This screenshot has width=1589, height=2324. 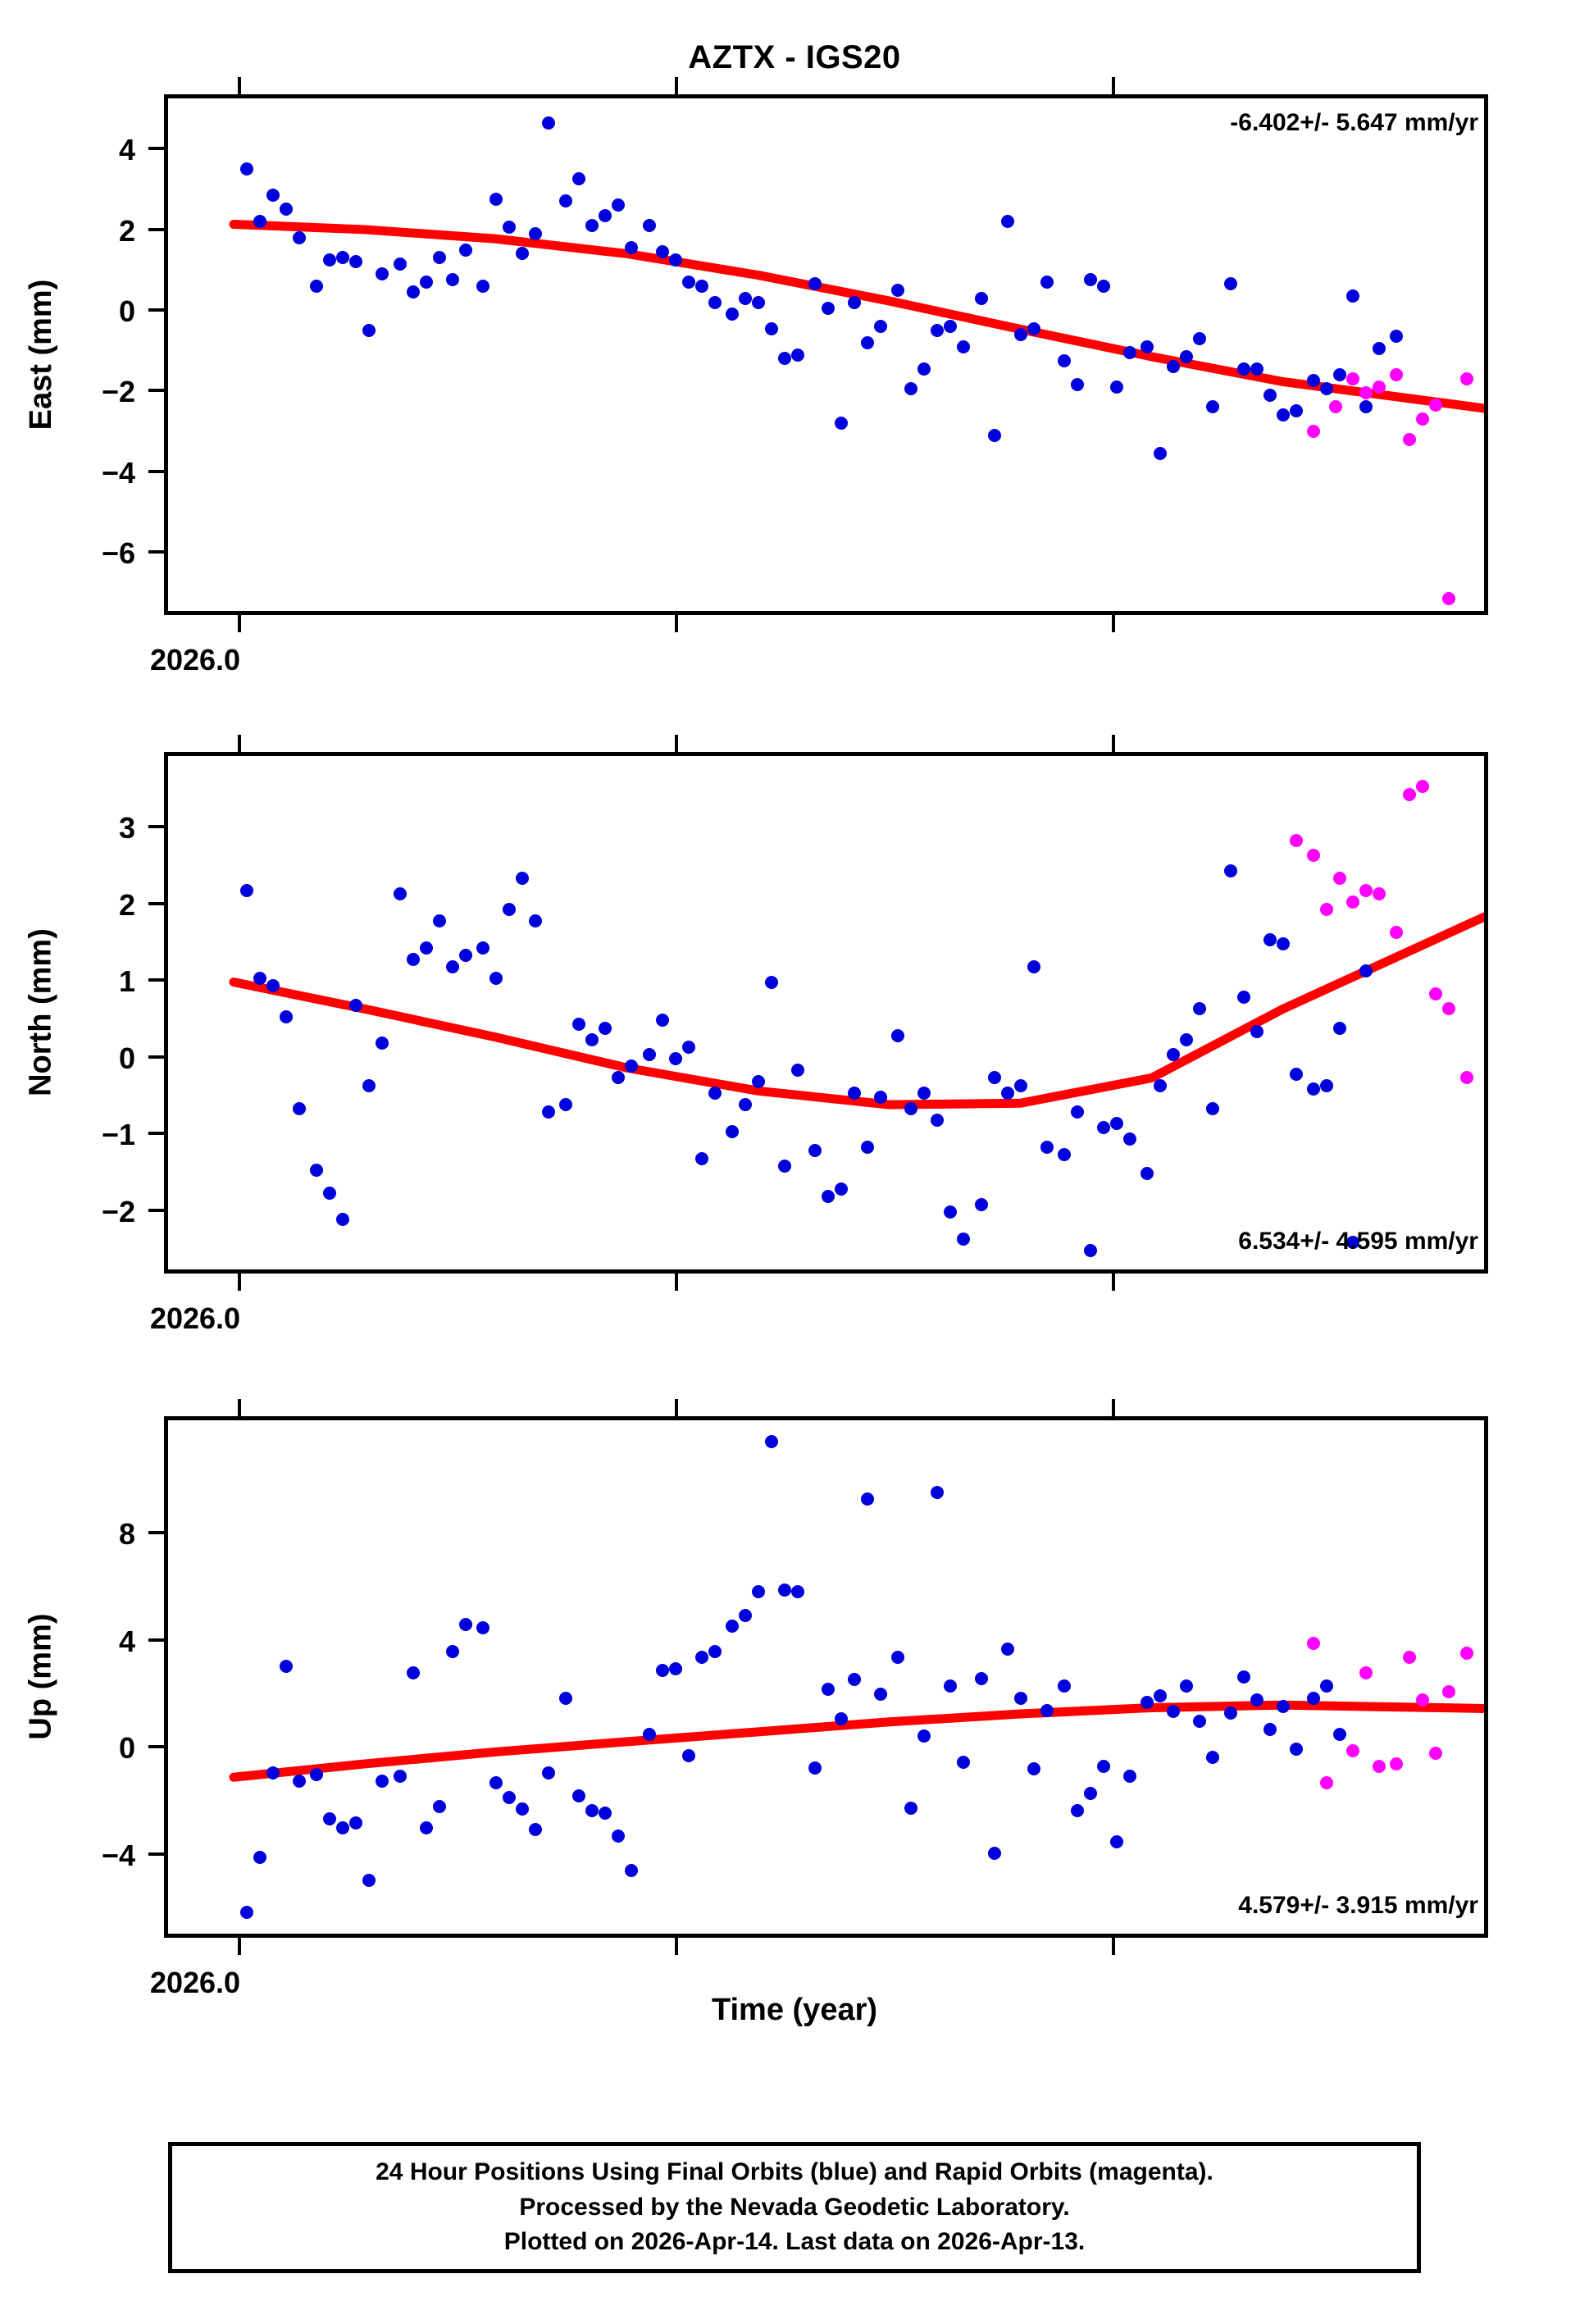 I want to click on y-tick-up-3: −4, so click(x=135, y=1856).